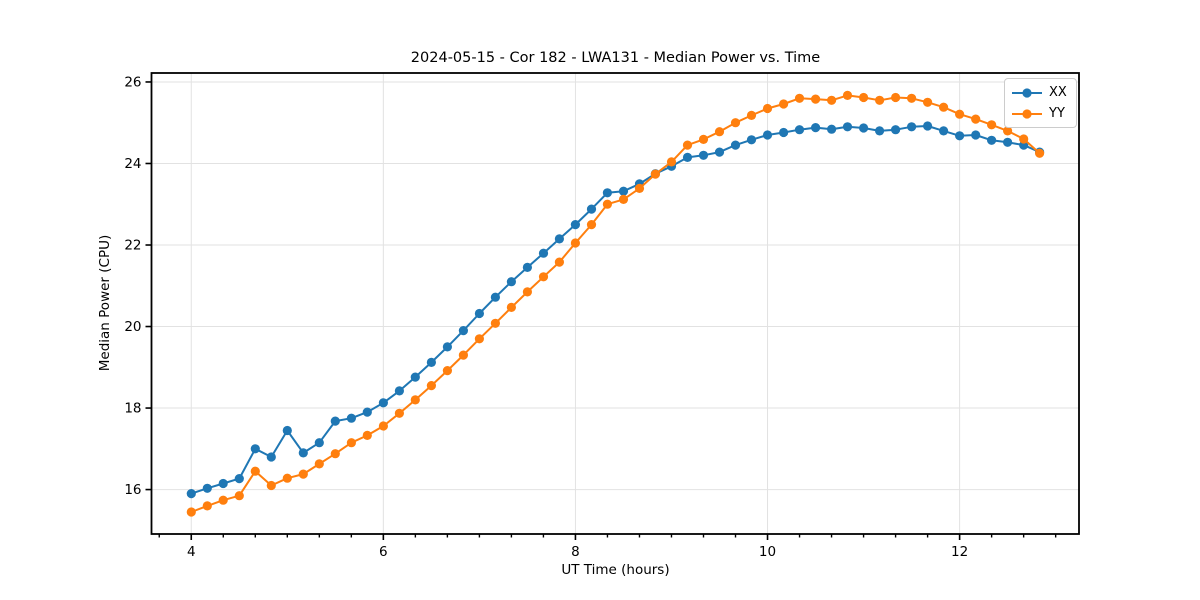 This screenshot has width=1200, height=600. I want to click on y-tick-label: 20, so click(132, 327).